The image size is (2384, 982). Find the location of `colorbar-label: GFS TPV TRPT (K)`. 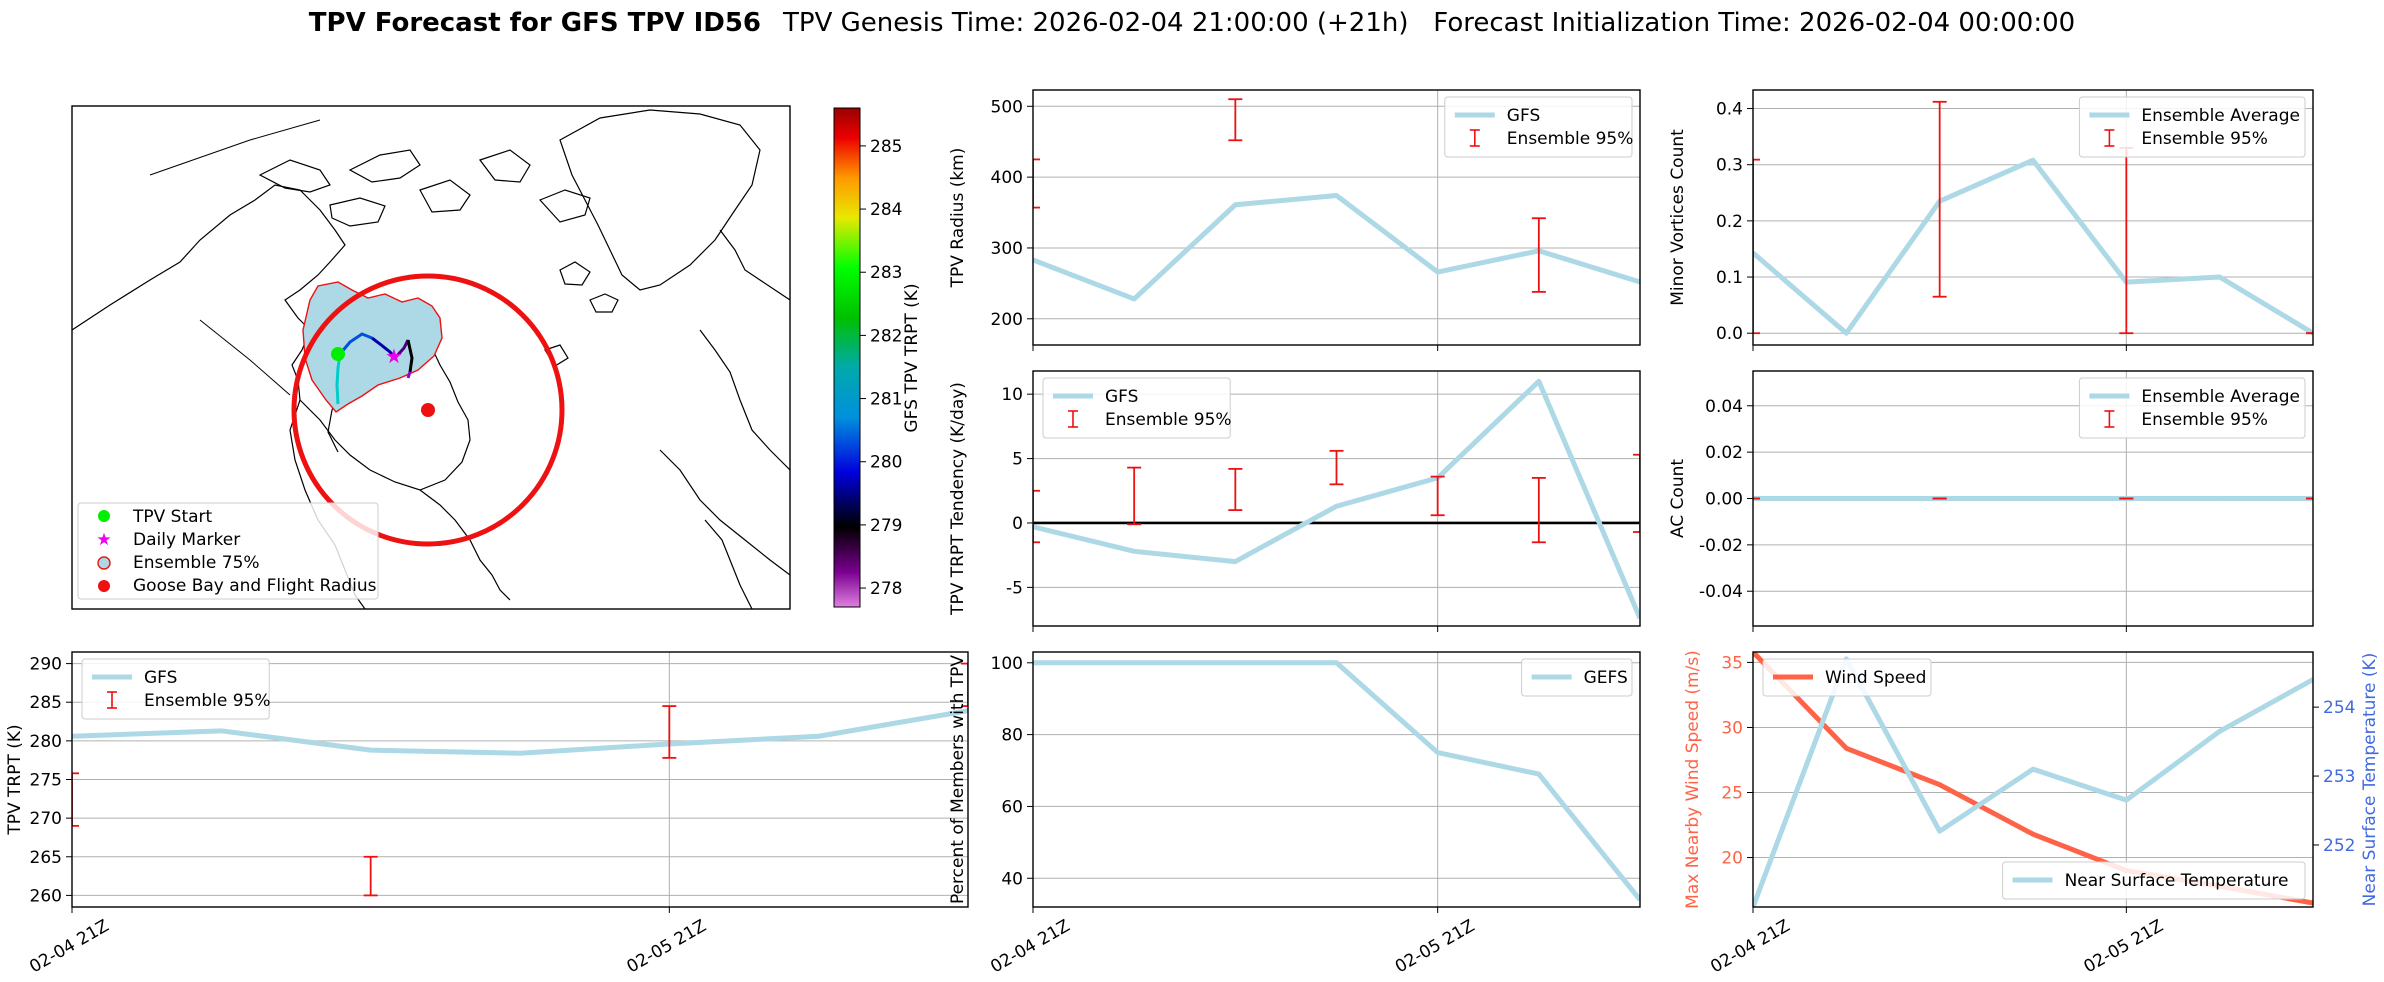

colorbar-label: GFS TPV TRPT (K) is located at coordinates (912, 357).